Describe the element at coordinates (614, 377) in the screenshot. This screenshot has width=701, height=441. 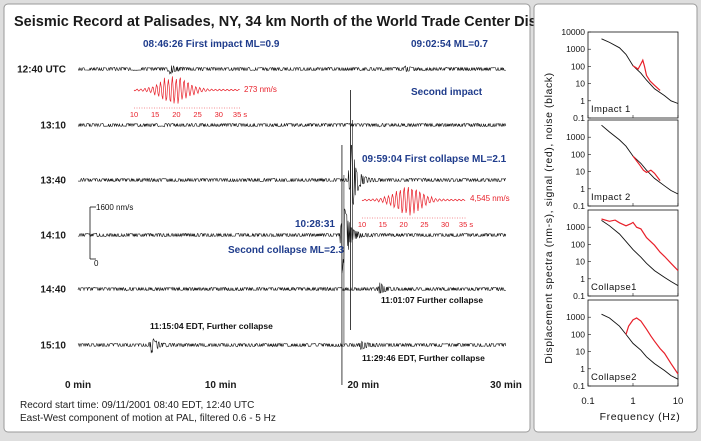
I see `spectrum-panel-name: Collapse2` at that location.